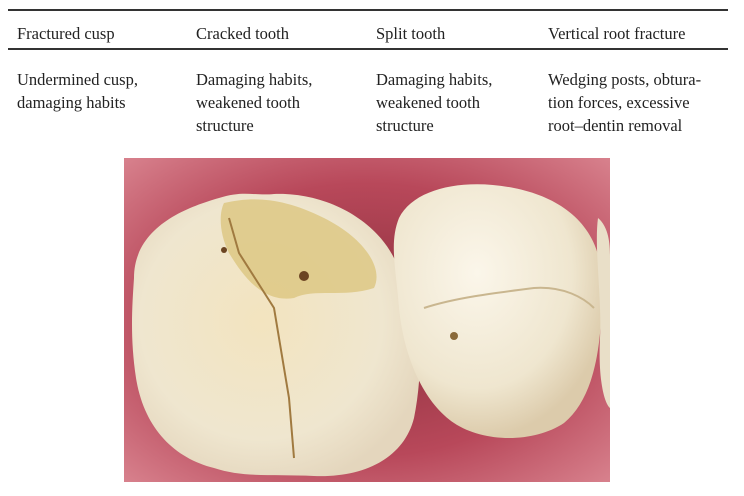 The image size is (744, 496). I want to click on table-cell-fractured-cusp: Undermined cusp, damaging habits, so click(77, 91).